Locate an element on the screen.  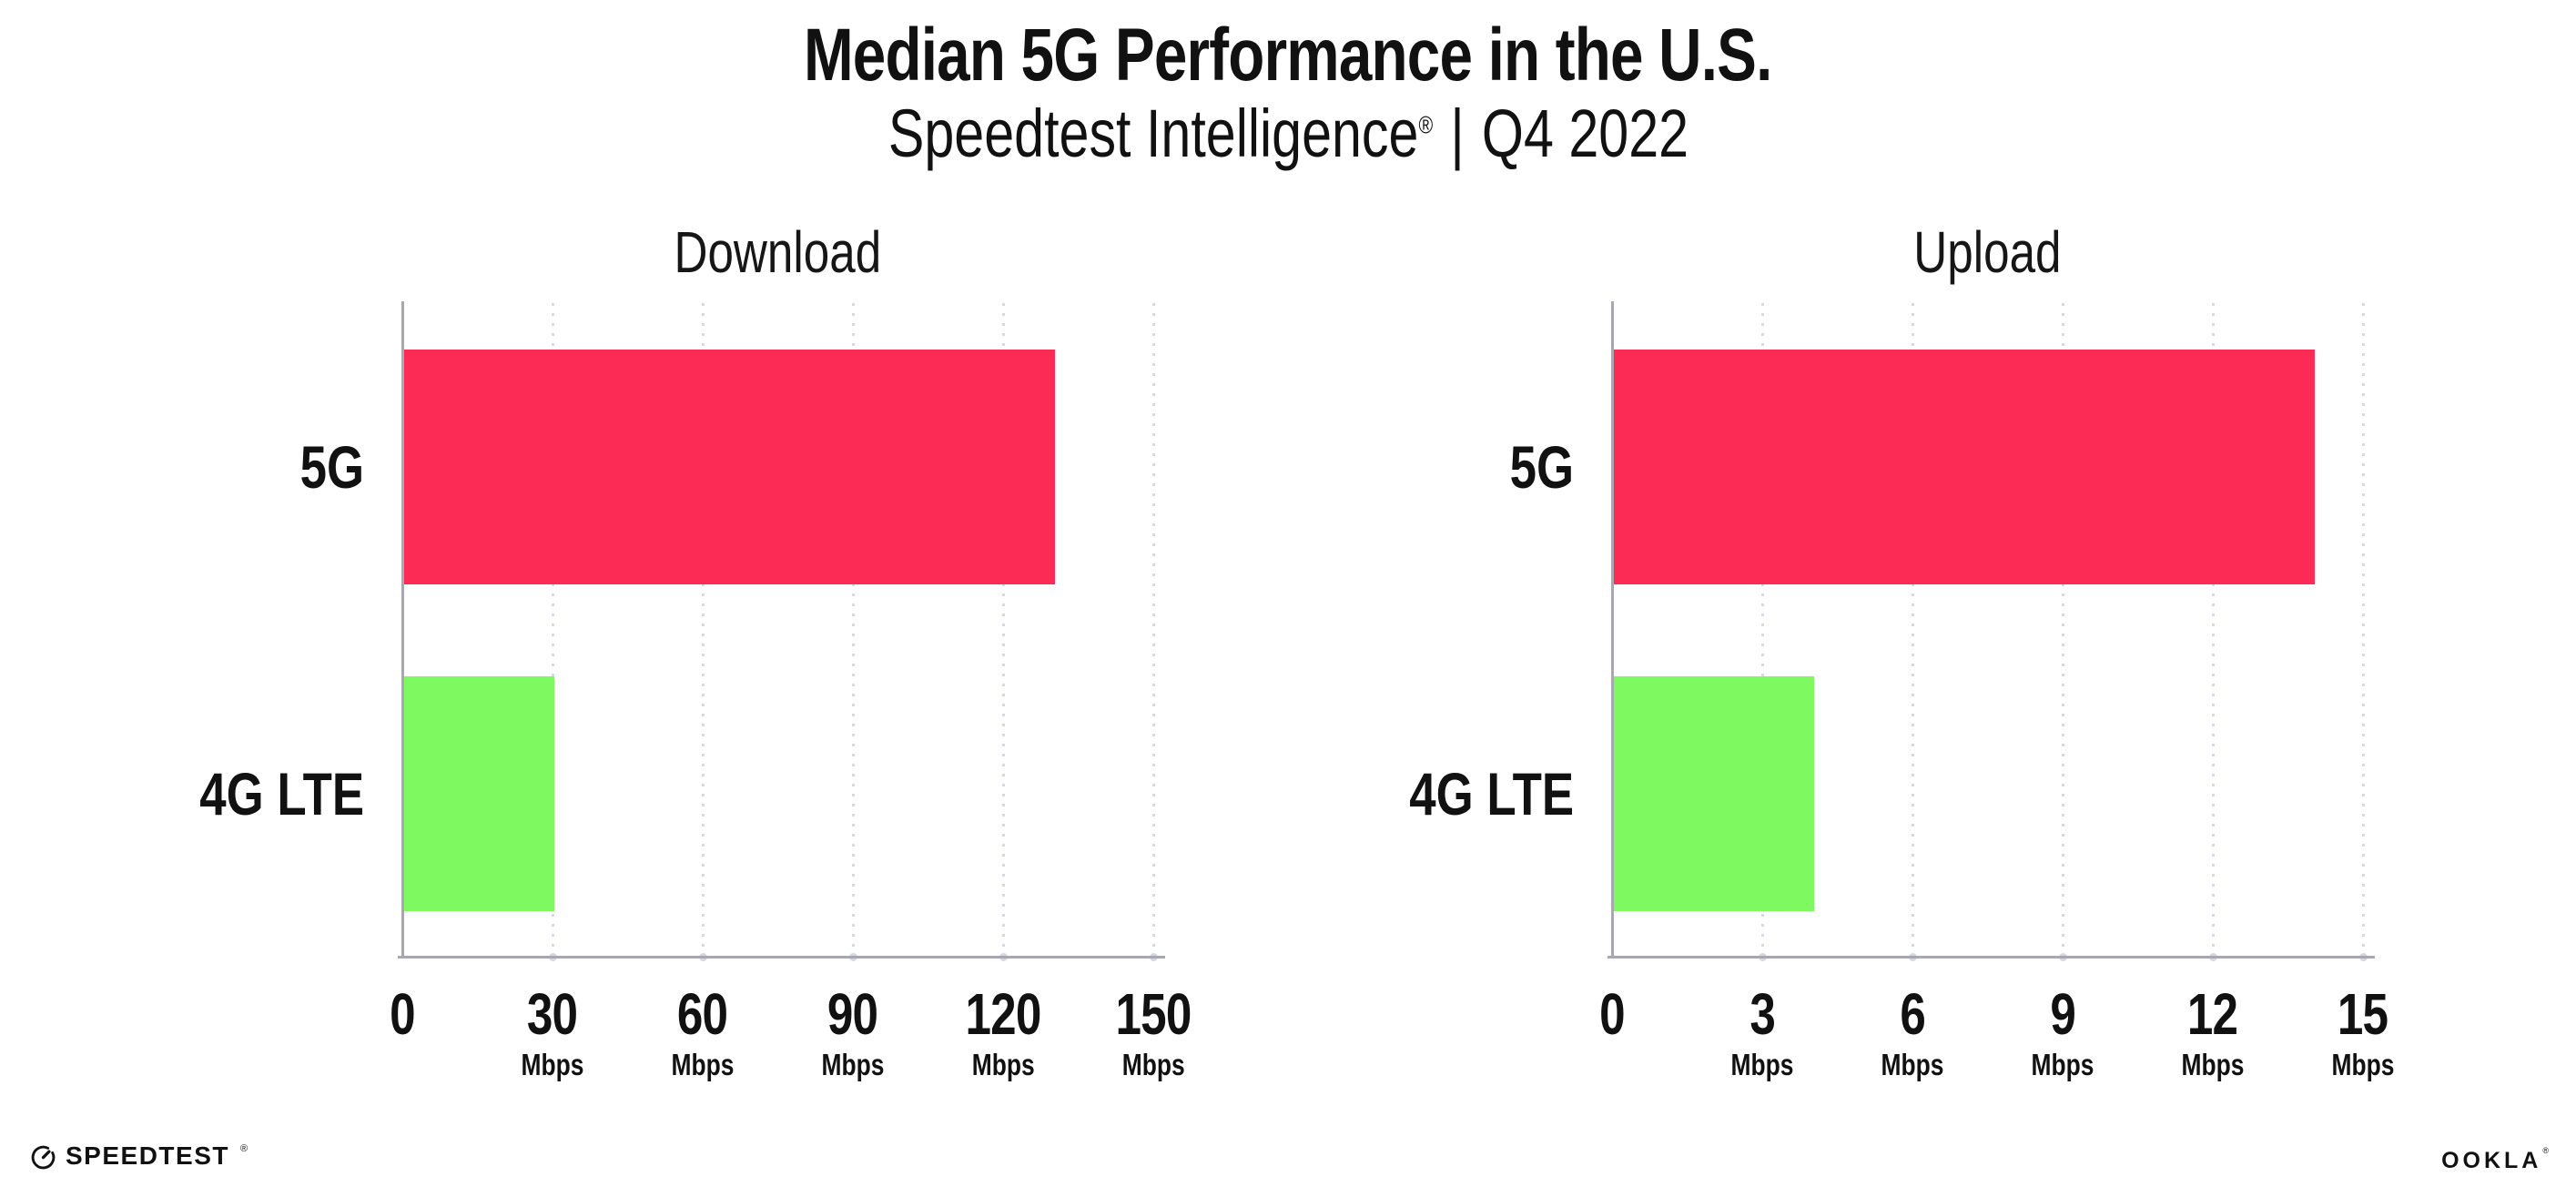
page-subtitle-text: Speedtest Intelligence® | Q4 2022 is located at coordinates (1287, 134).